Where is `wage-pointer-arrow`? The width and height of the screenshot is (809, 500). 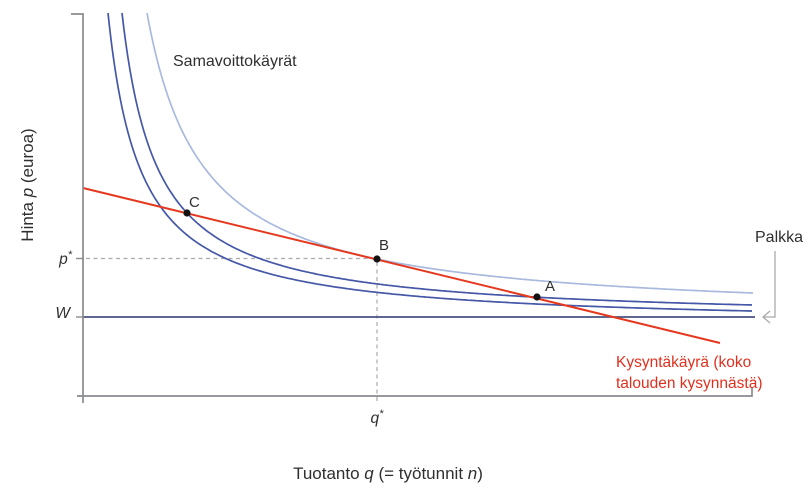
wage-pointer-arrow is located at coordinates (769, 287).